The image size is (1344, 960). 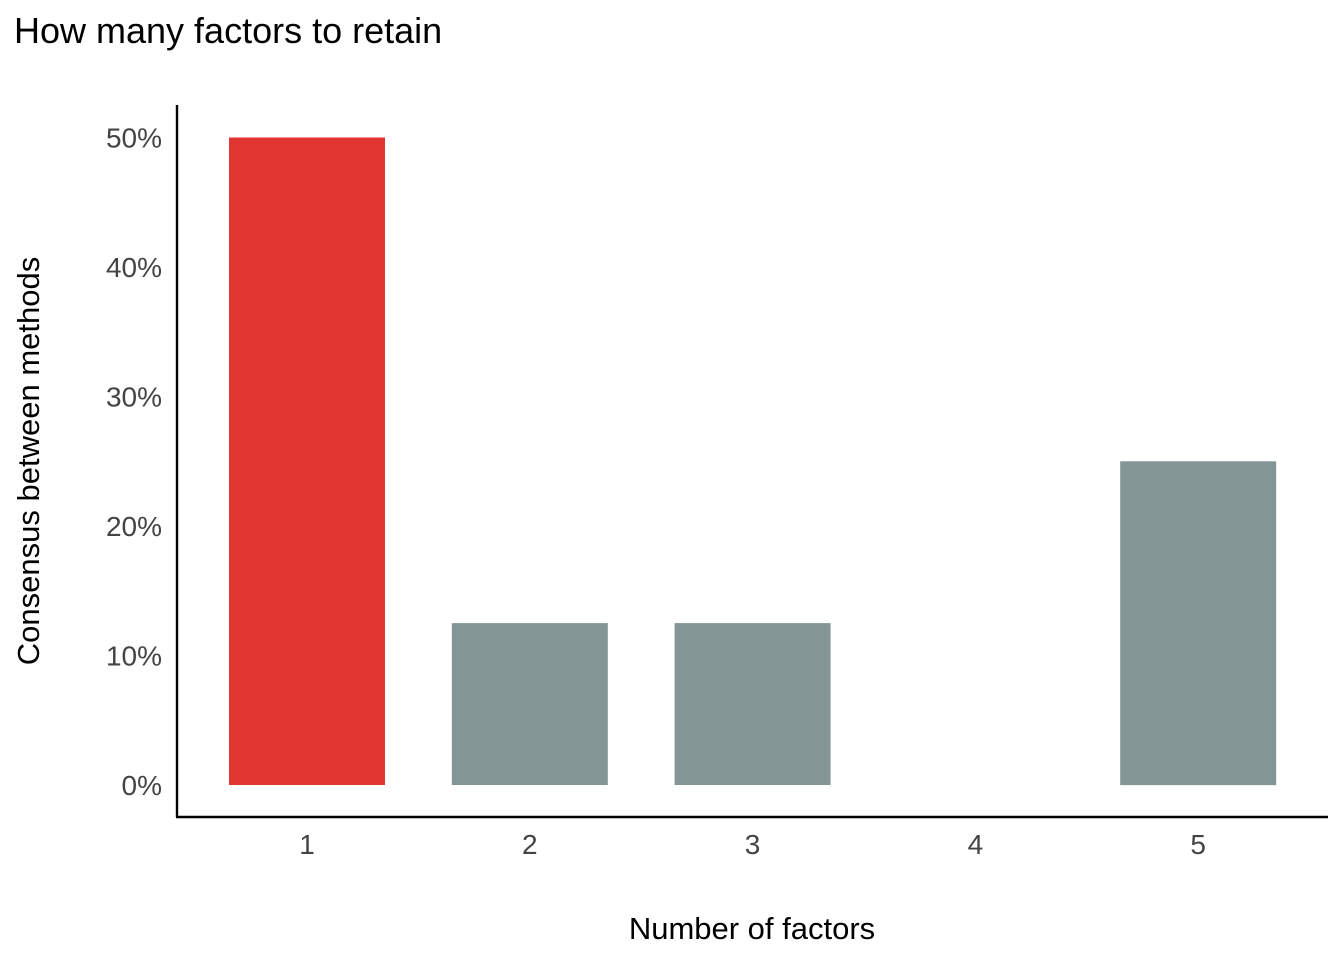 What do you see at coordinates (134, 462) in the screenshot?
I see `y-tick-labels: 0% 10% 20% 30% 40% 50%` at bounding box center [134, 462].